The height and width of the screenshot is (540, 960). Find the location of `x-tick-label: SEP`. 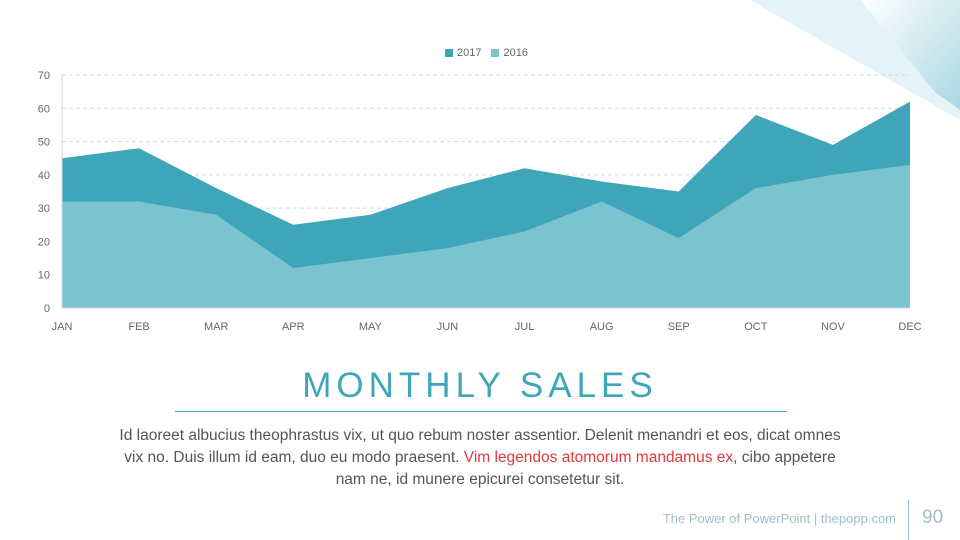

x-tick-label: SEP is located at coordinates (679, 327).